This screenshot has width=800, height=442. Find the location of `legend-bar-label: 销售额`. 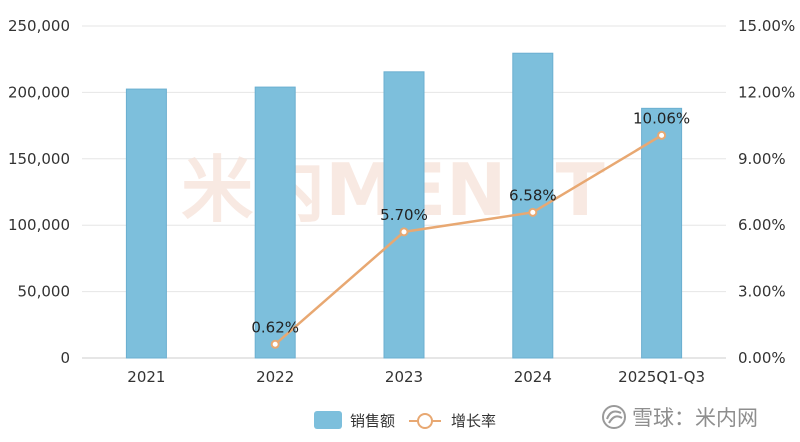

legend-bar-label: 销售额 is located at coordinates (372, 421).